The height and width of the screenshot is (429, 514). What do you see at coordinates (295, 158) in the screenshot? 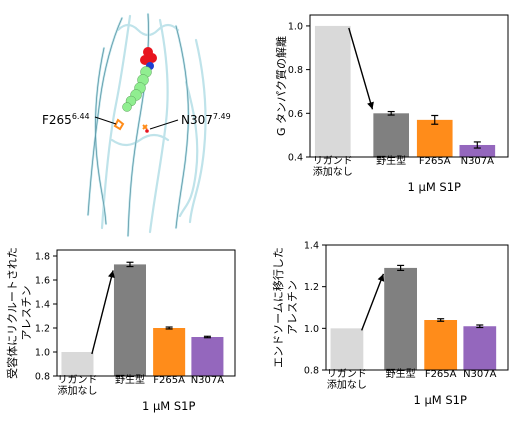
I see `y-tick-label: 0.4` at bounding box center [295, 158].